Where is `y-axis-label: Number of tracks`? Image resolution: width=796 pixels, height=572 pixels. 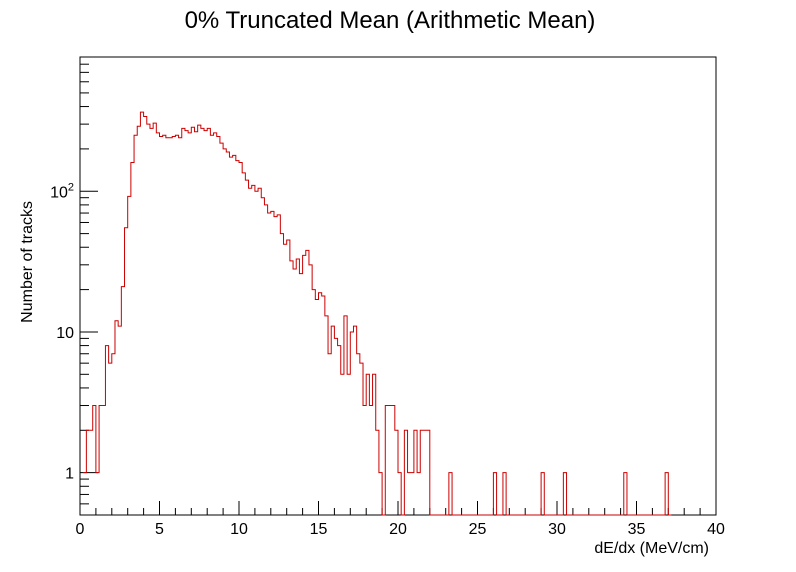 y-axis-label: Number of tracks is located at coordinates (27, 262).